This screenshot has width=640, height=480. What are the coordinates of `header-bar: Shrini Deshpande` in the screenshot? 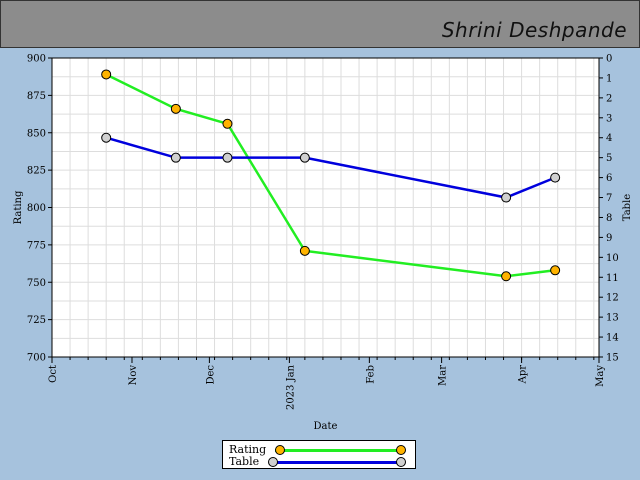 It's located at (320, 24).